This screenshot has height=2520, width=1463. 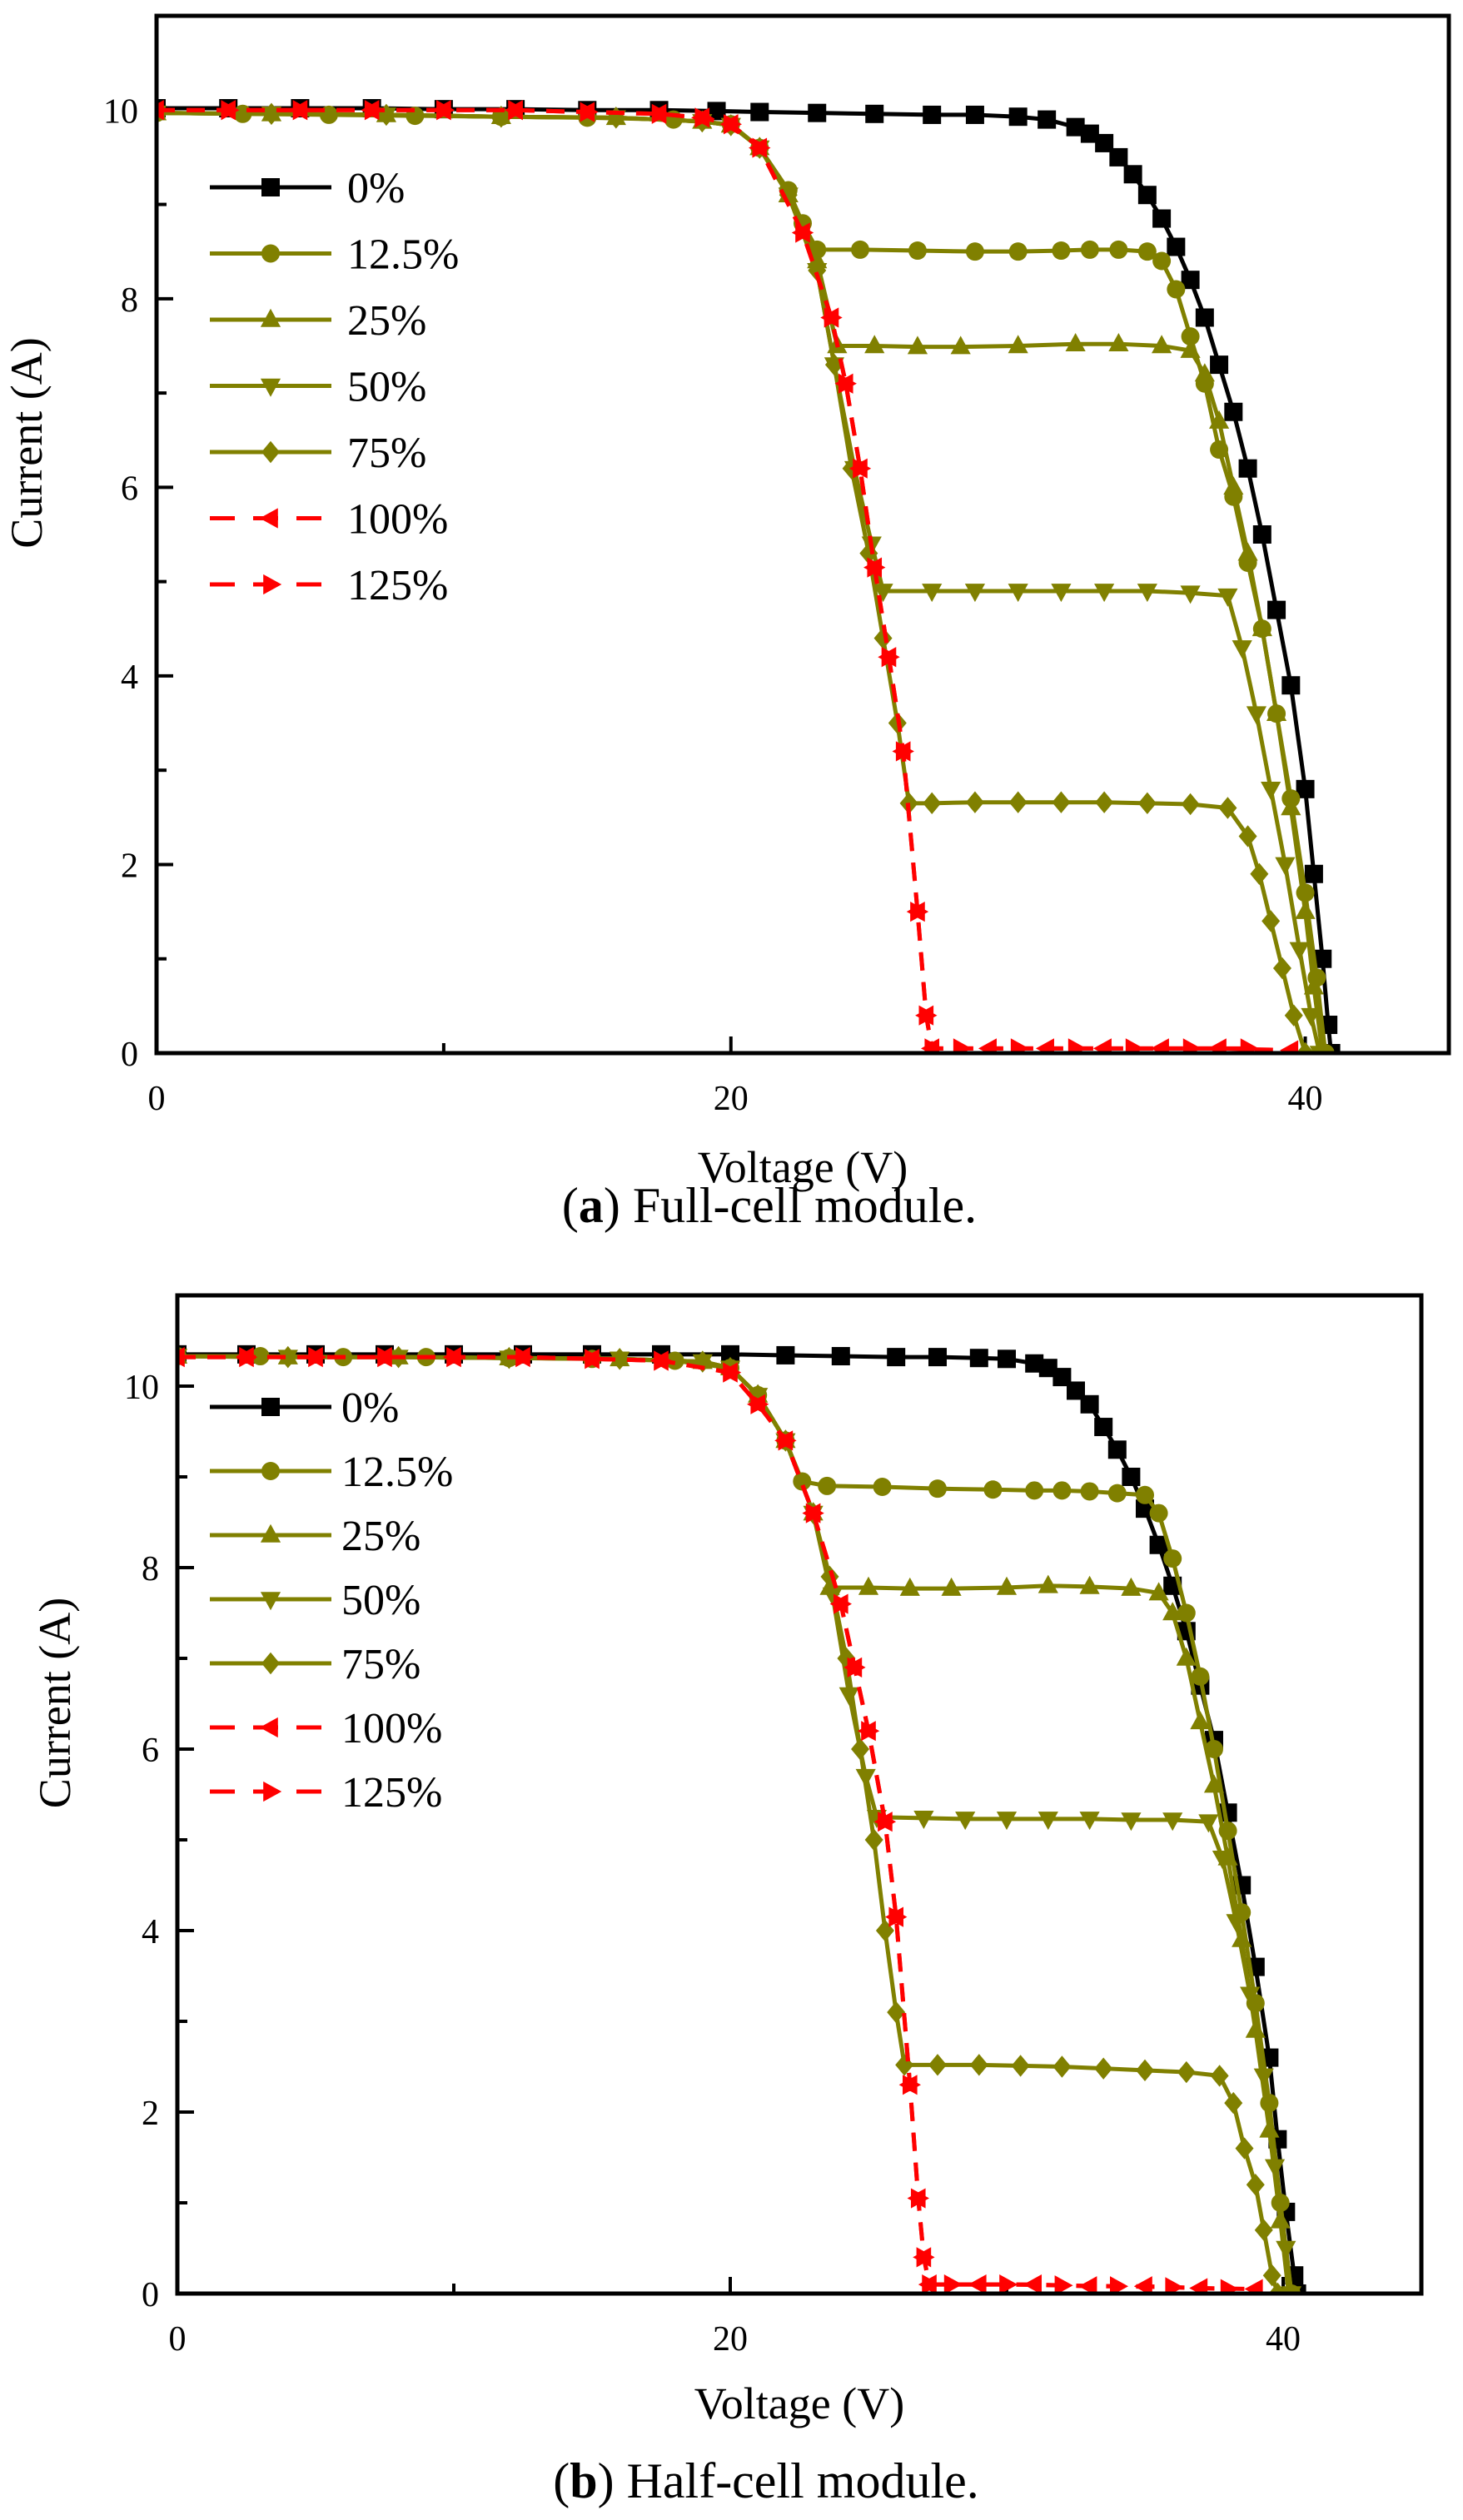 I want to click on y-tick-label: 2, so click(x=129, y=866).